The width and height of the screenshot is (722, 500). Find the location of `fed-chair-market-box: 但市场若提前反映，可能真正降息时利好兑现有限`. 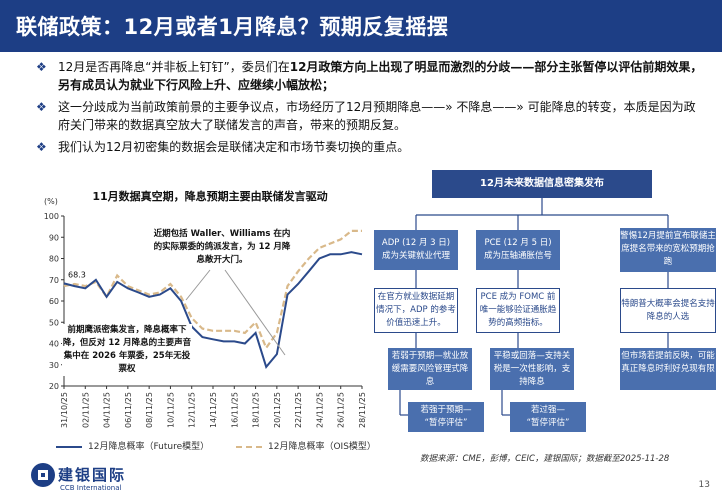

fed-chair-market-box: 但市场若提前反映，可能真正降息时利好兑现有限 is located at coordinates (668, 369).